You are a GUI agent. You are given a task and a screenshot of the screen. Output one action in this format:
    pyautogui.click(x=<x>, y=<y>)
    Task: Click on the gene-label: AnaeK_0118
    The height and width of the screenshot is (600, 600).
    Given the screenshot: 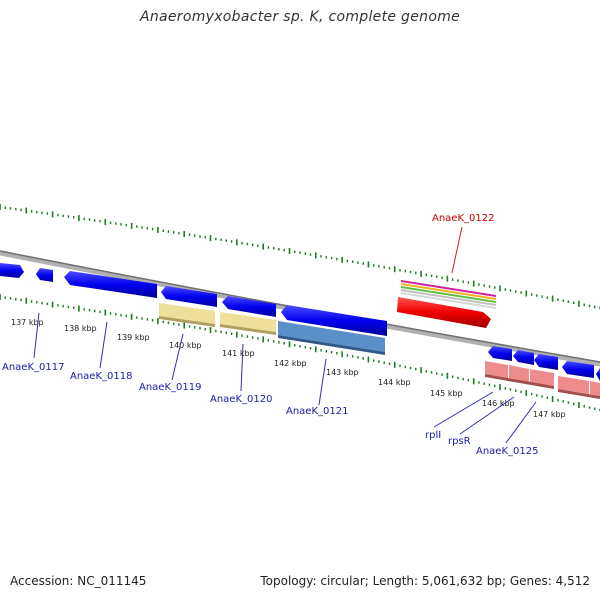 What is the action you would take?
    pyautogui.click(x=101, y=376)
    